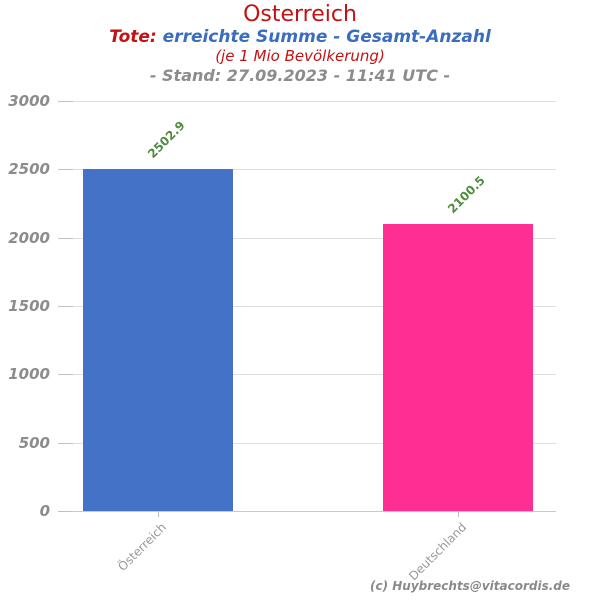 This screenshot has width=600, height=600. What do you see at coordinates (308, 238) in the screenshot?
I see `gridline-2000` at bounding box center [308, 238].